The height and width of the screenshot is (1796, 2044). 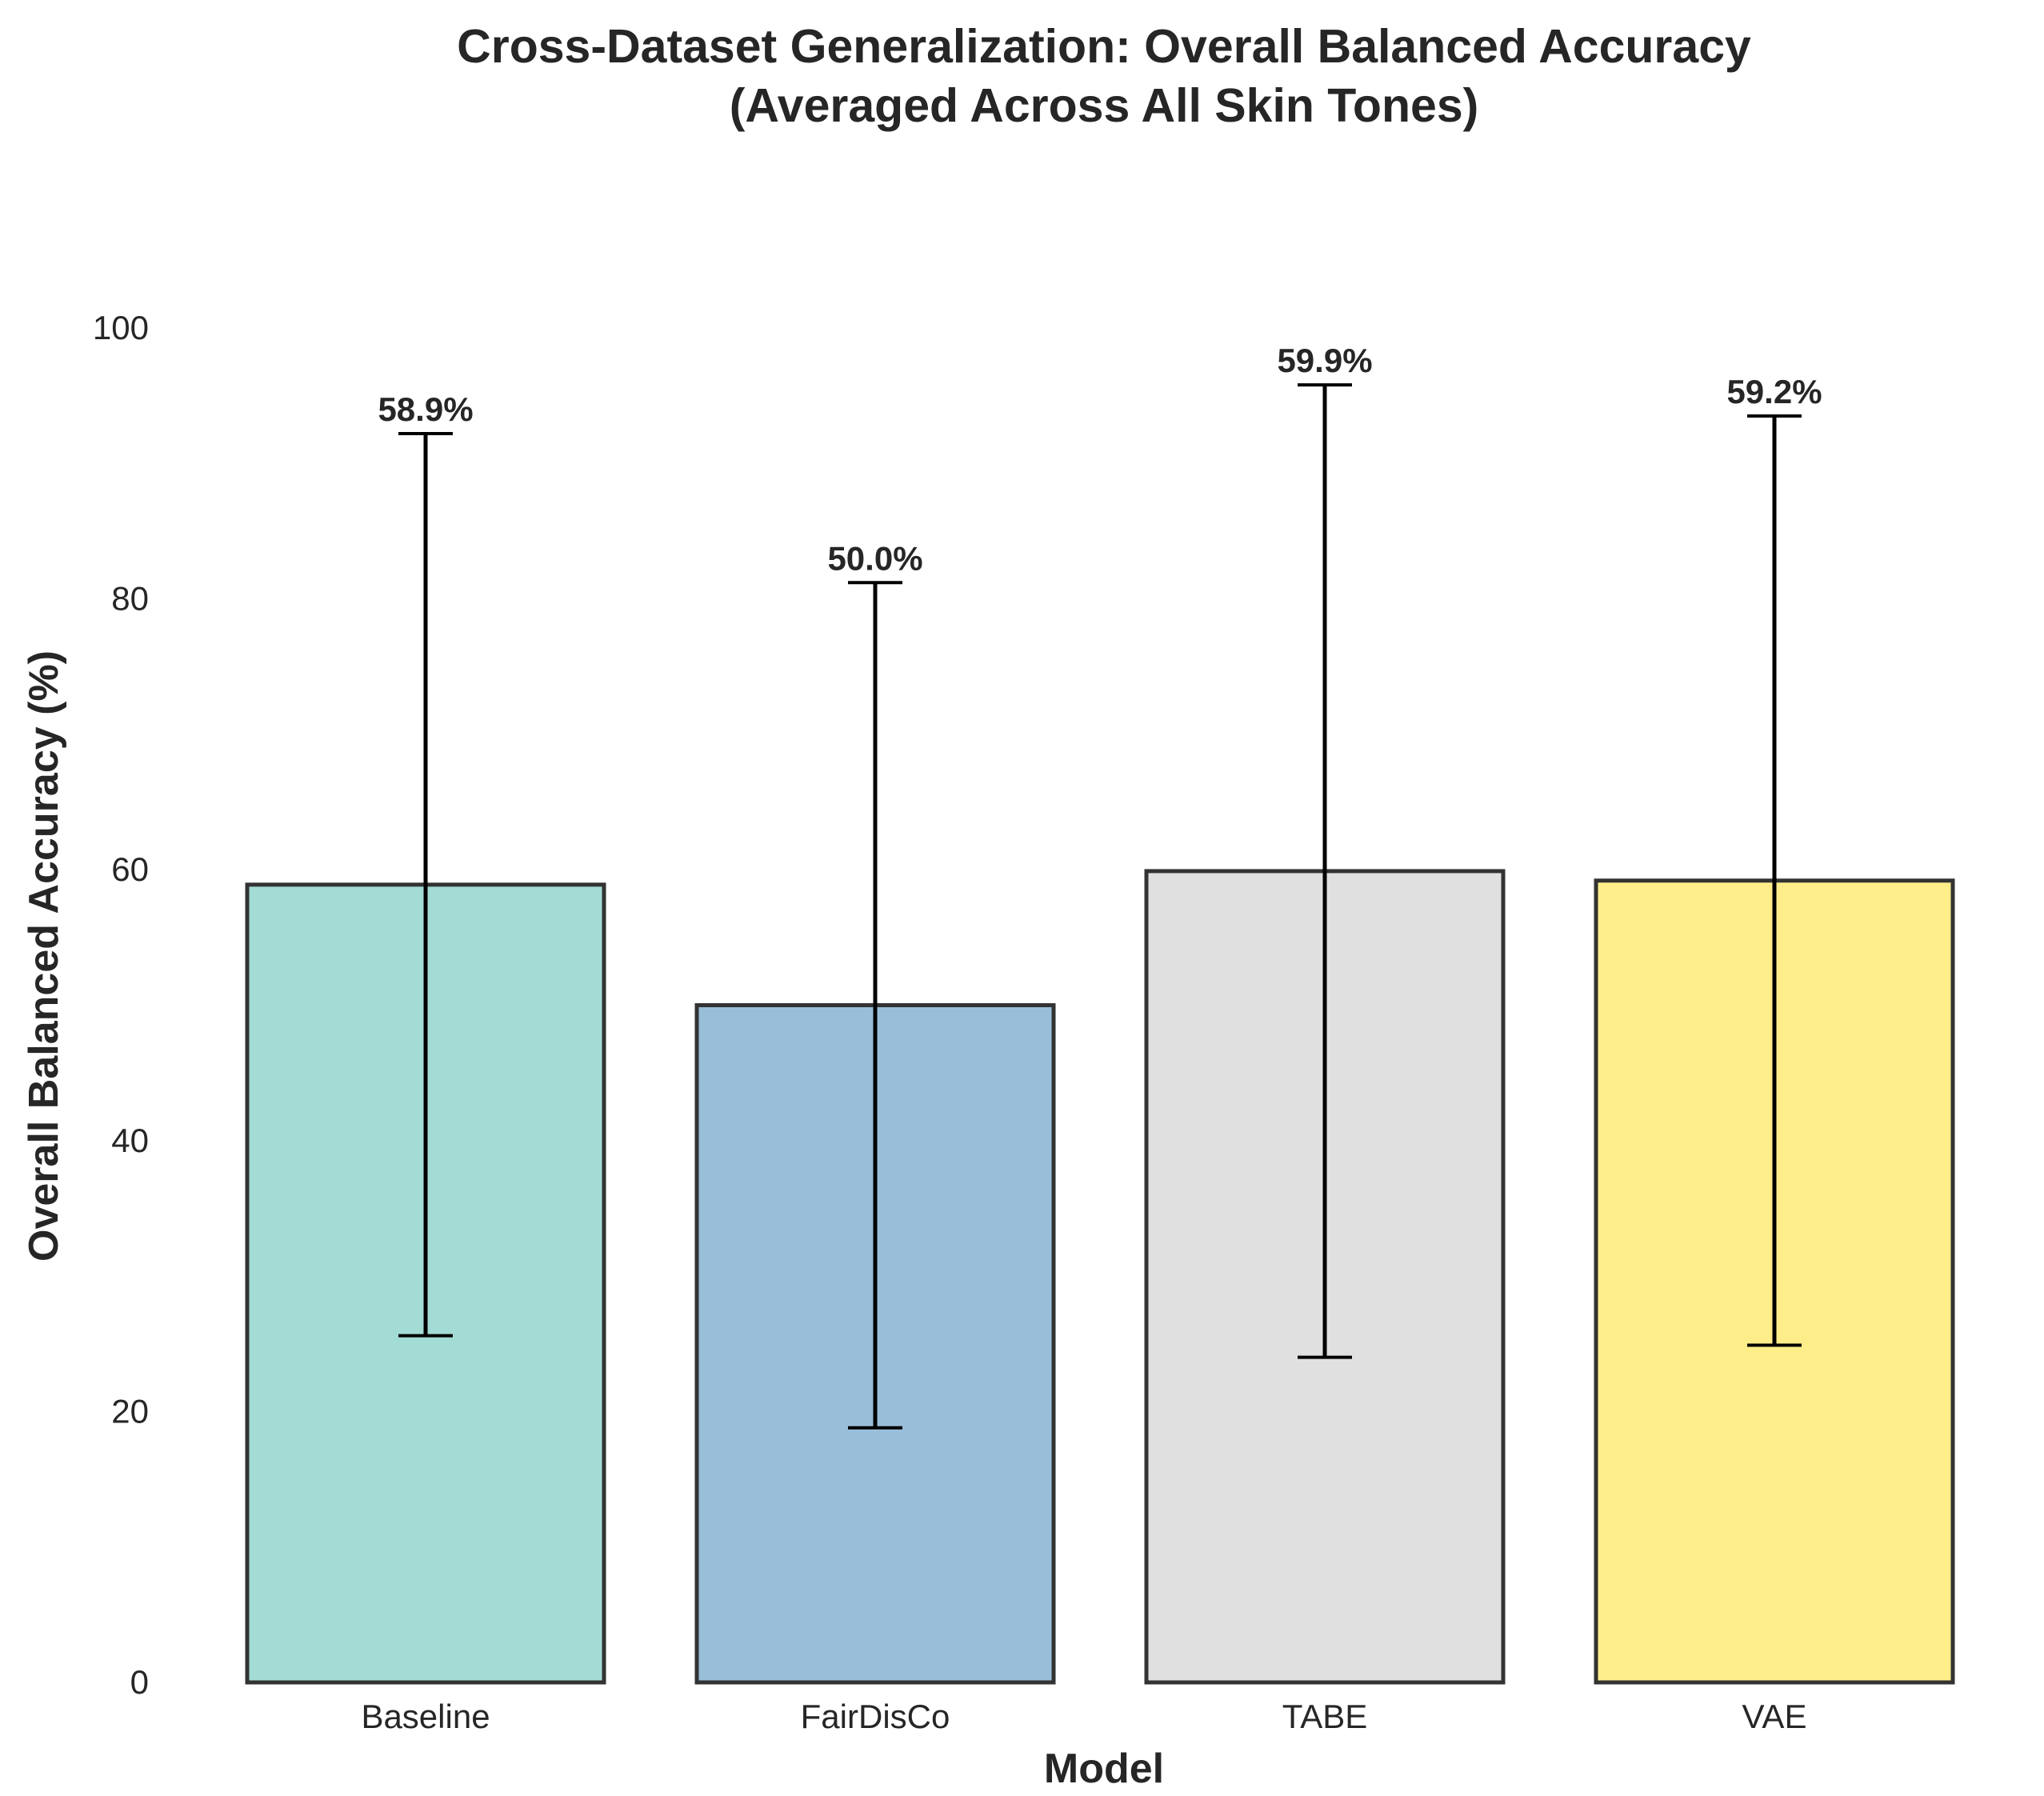 I want to click on x-axis-ticks: Baseline FairDisCo TABE VAE, so click(x=1083, y=1716).